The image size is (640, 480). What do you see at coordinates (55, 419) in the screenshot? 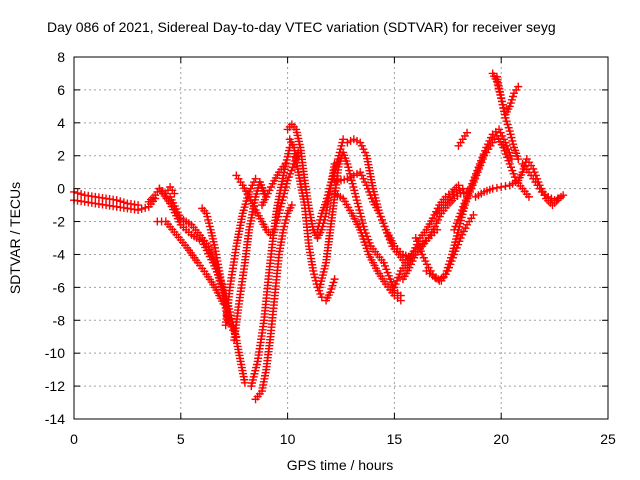
I see `y-tick-label: -14` at bounding box center [55, 419].